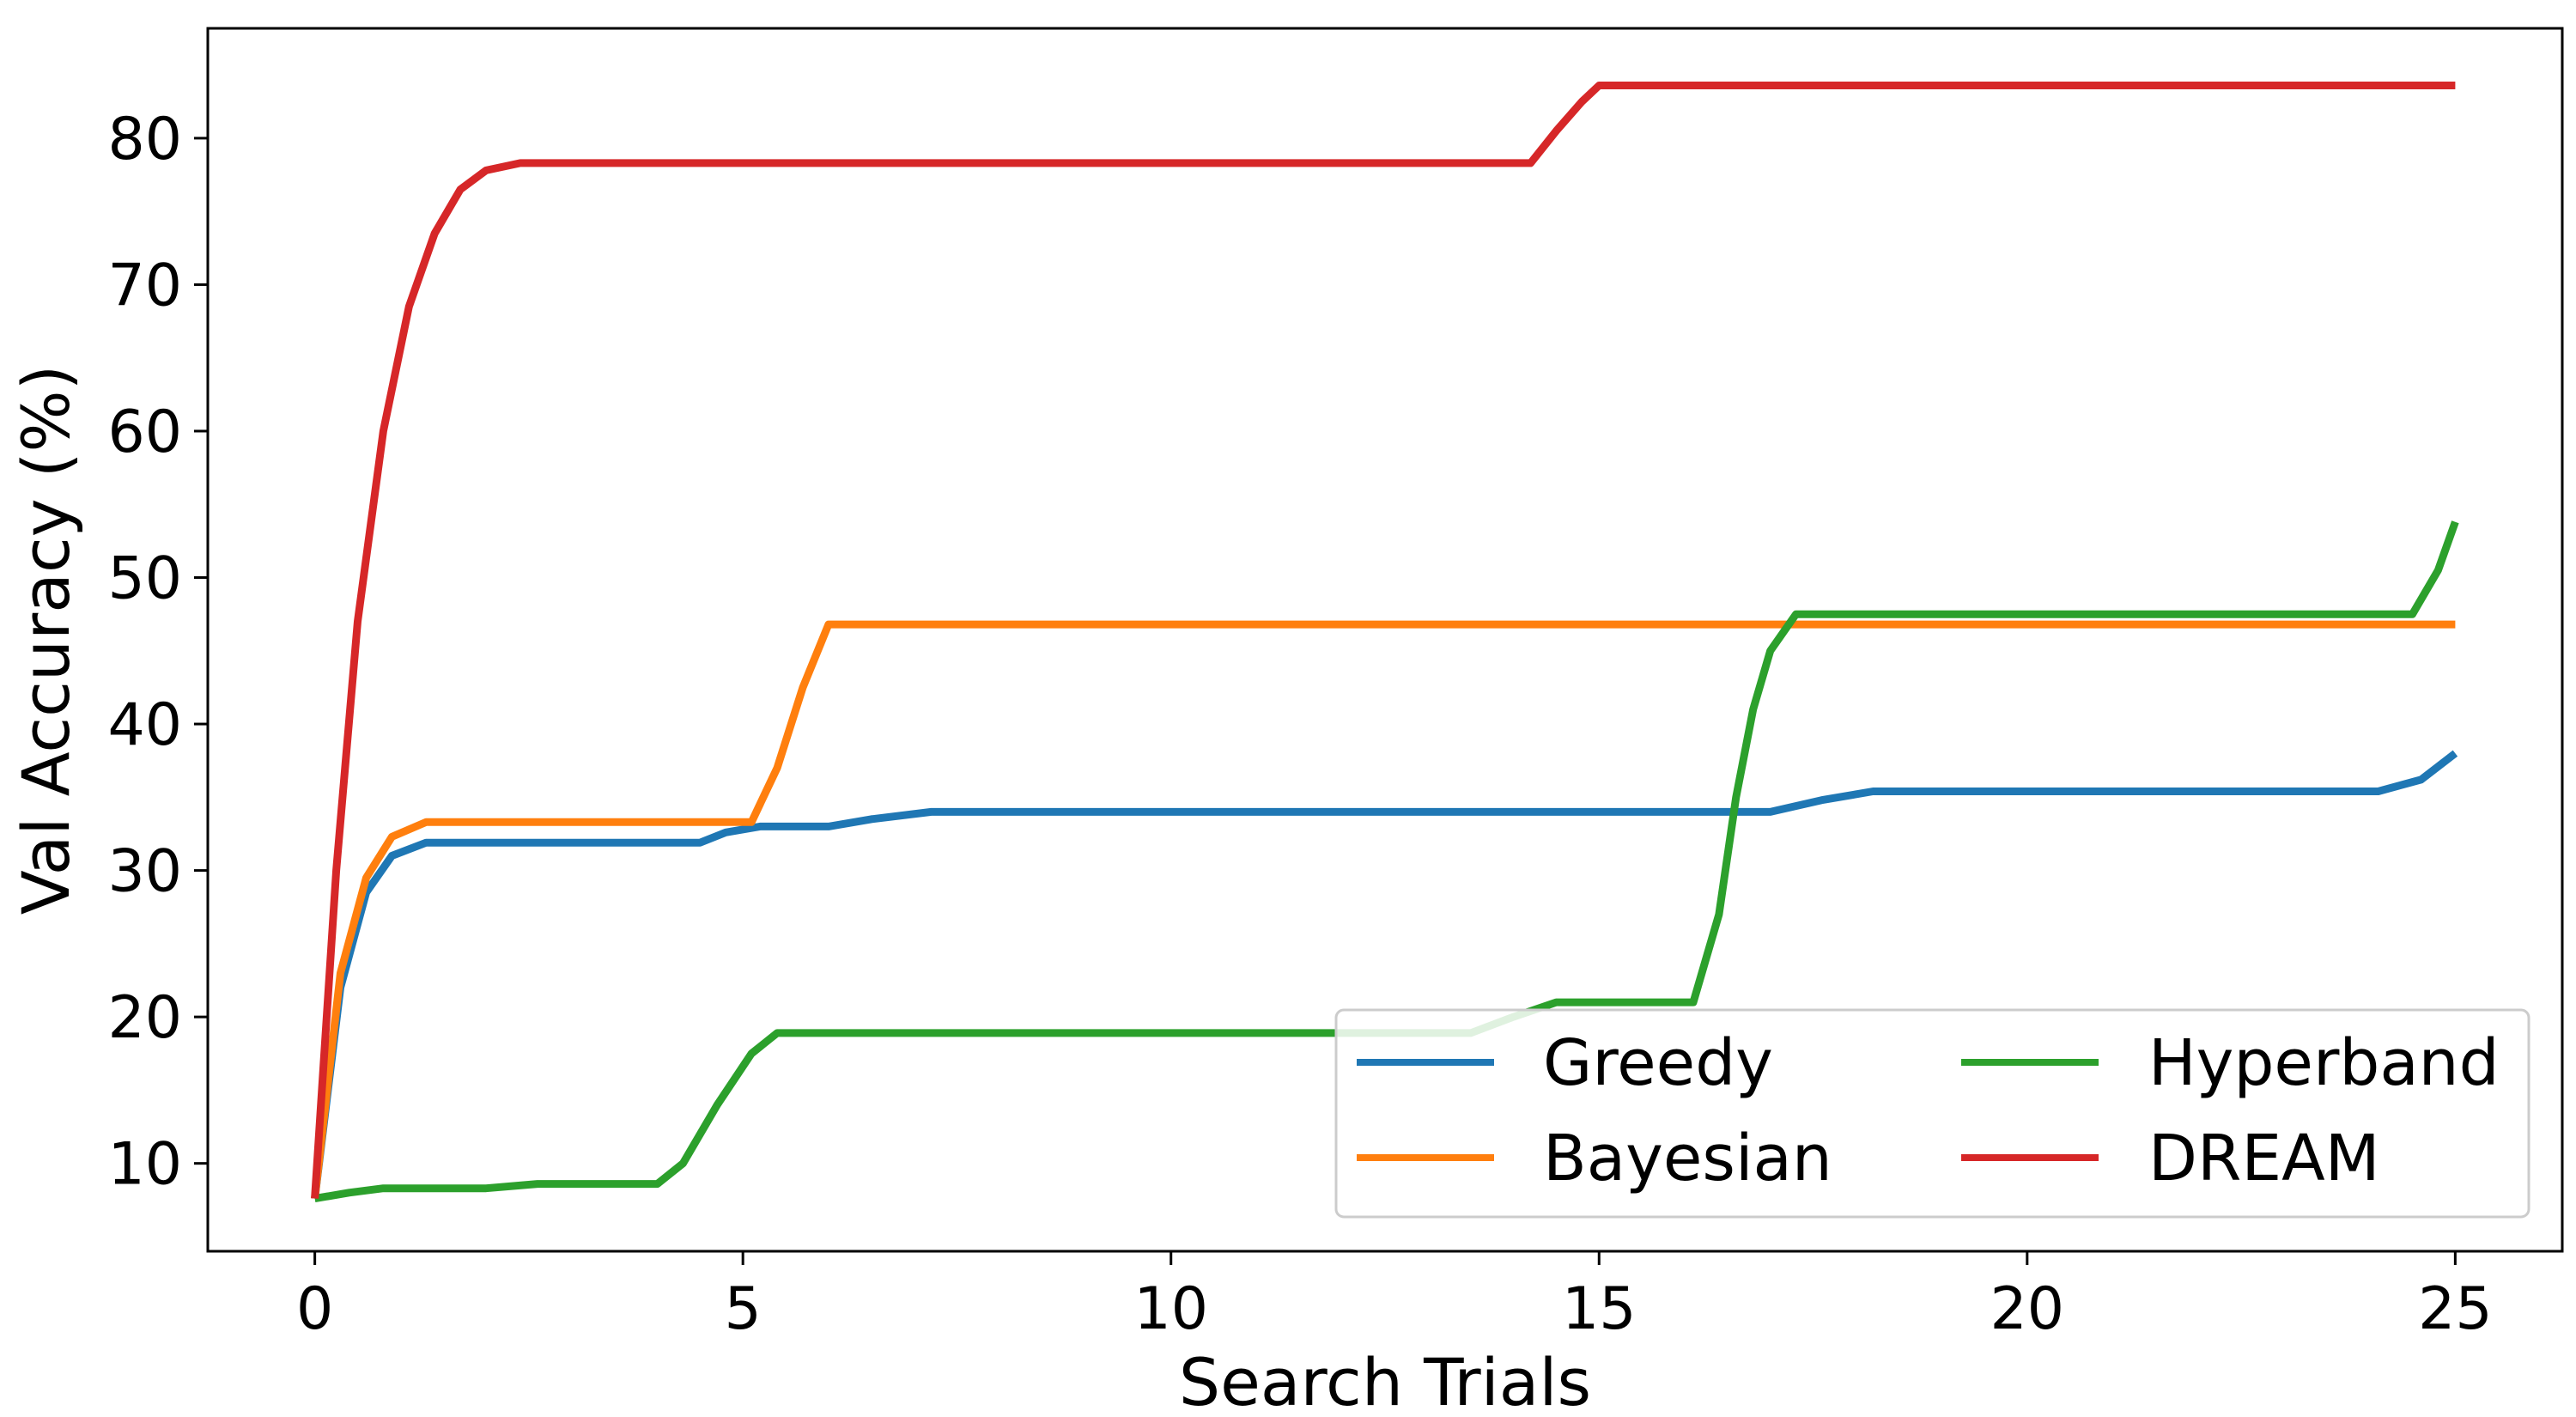 This screenshot has height=1417, width=2576. Describe the element at coordinates (158, 652) in the screenshot. I see `y-axis-ticks: 10 20 30 40 50 60 70 80` at that location.